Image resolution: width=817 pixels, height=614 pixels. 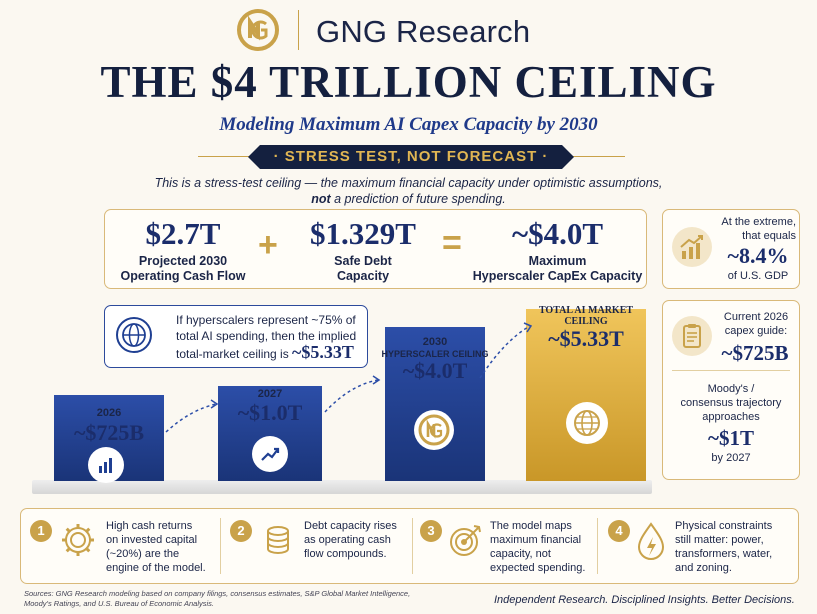 What do you see at coordinates (557, 261) in the screenshot?
I see `eq-result-label-1: Maximum` at bounding box center [557, 261].